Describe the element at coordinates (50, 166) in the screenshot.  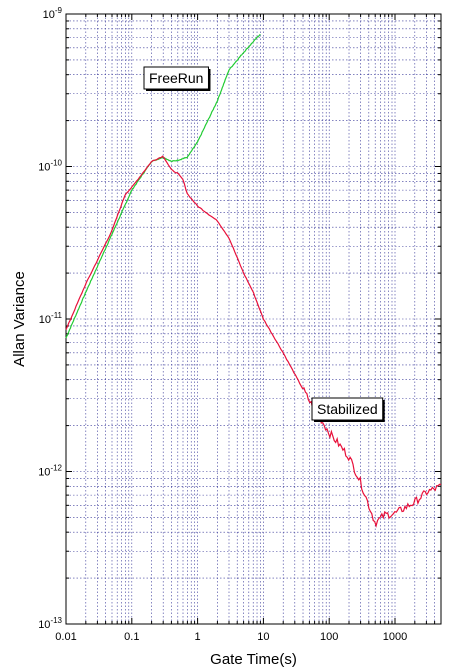
I see `y-tick-label: 10-10` at that location.